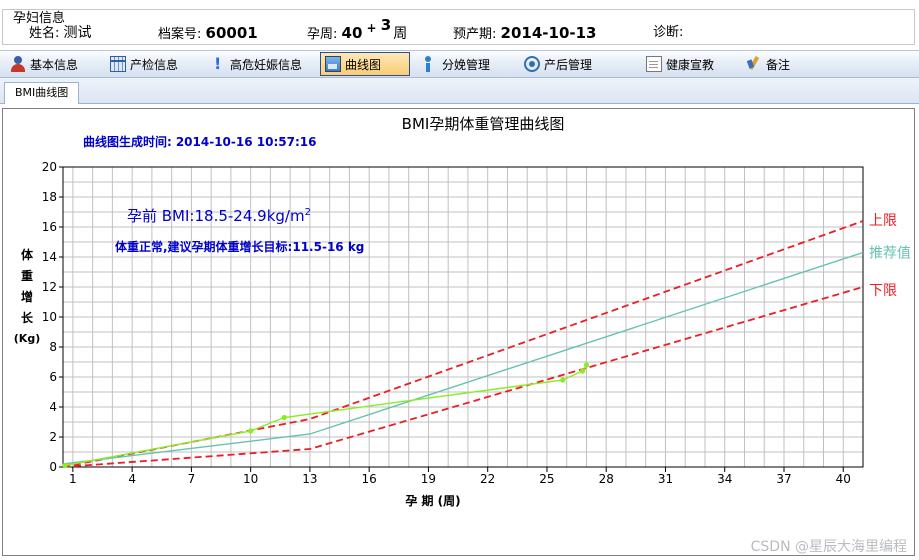  Describe the element at coordinates (231, 33) in the screenshot. I see `file-number-value: 60001` at that location.